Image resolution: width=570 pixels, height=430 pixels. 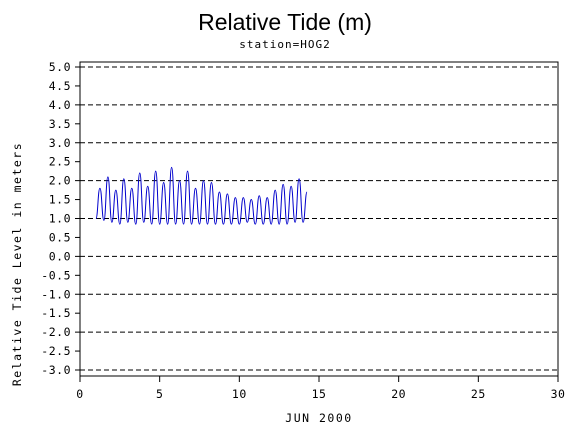 What do you see at coordinates (60, 237) in the screenshot?
I see `y-tick-label: 0.5` at bounding box center [60, 237].